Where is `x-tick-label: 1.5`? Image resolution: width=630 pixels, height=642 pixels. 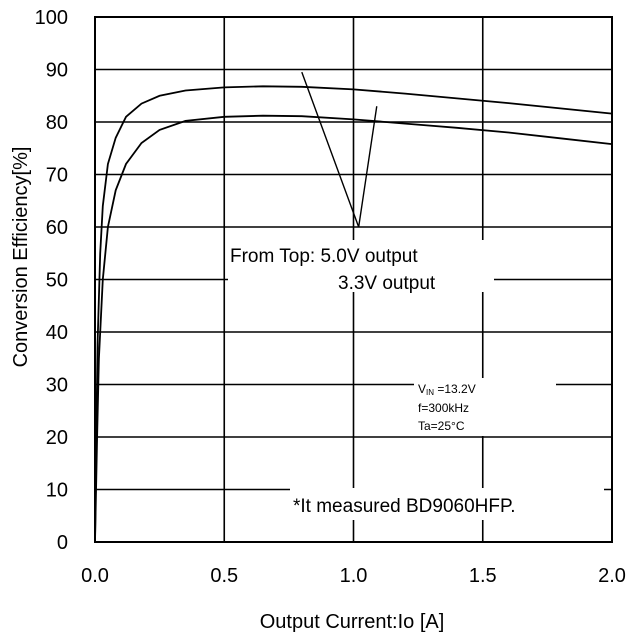
x-tick-label: 1.5 is located at coordinates (483, 576).